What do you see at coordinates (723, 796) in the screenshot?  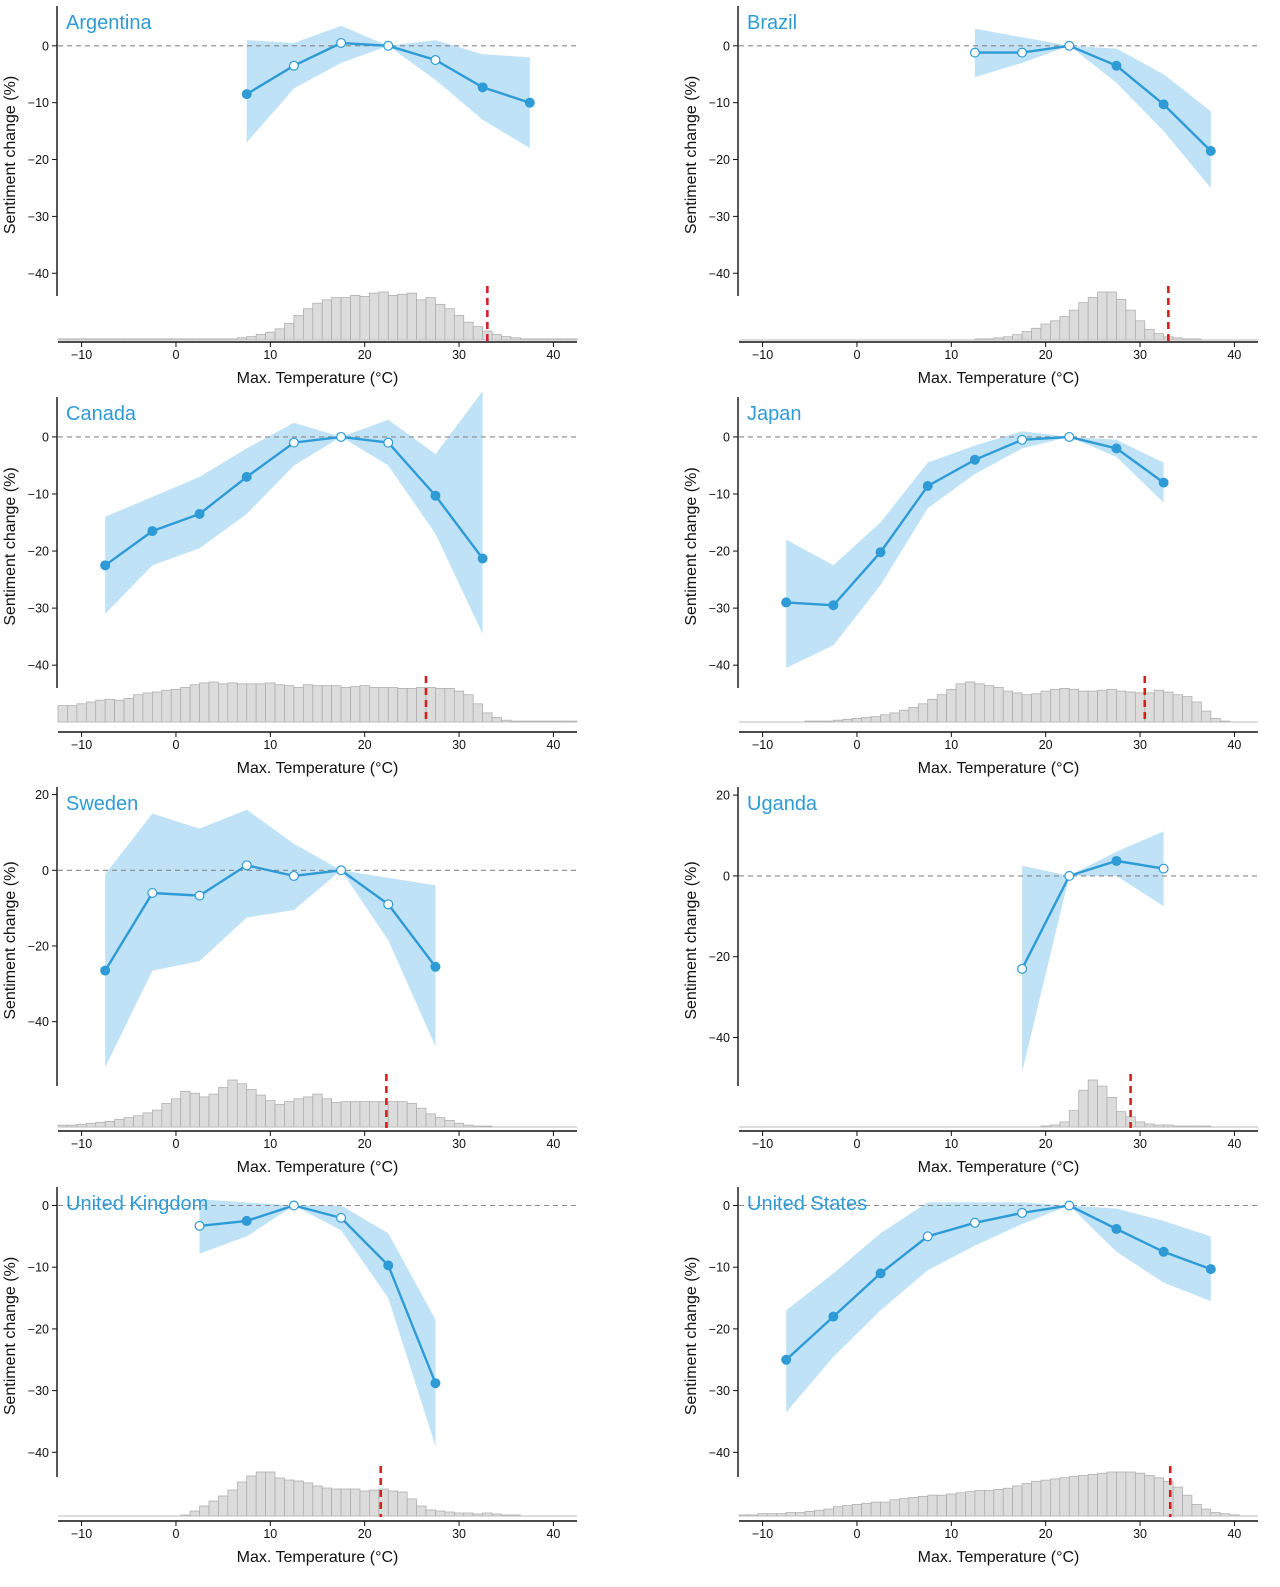 I see `y-tick-label: 20` at bounding box center [723, 796].